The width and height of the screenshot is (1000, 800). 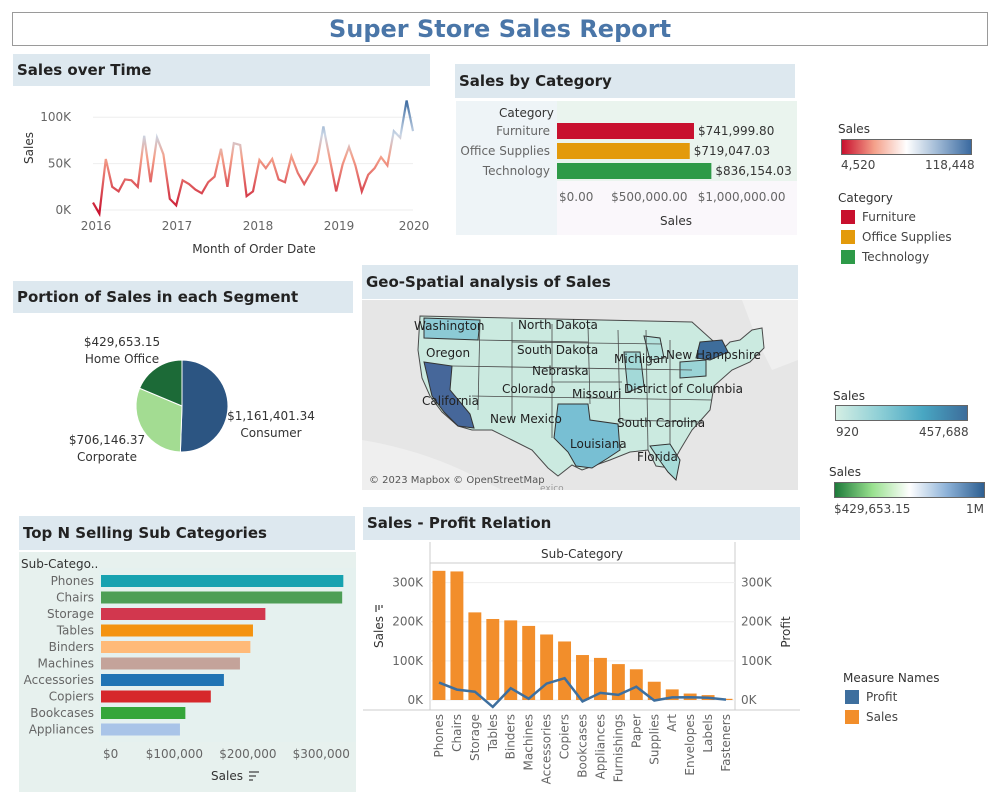 I want to click on sp-xtick: Supplies, so click(x=654, y=739).